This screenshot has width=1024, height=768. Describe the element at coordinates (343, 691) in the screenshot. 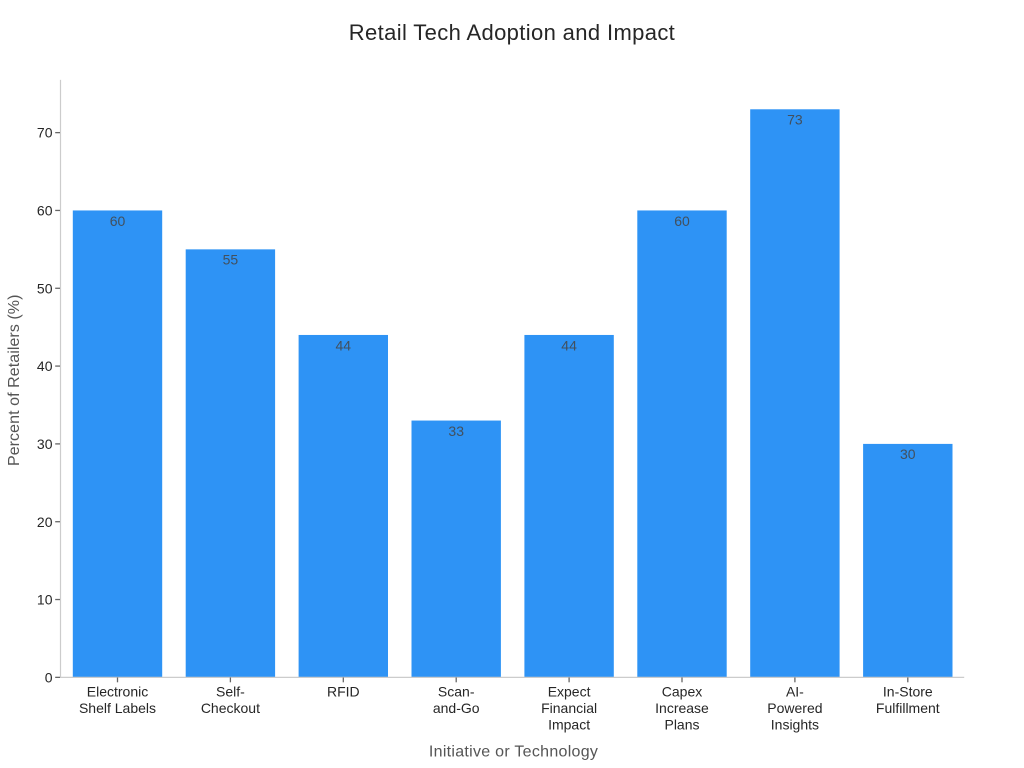

I see `svg-text: RFID` at that location.